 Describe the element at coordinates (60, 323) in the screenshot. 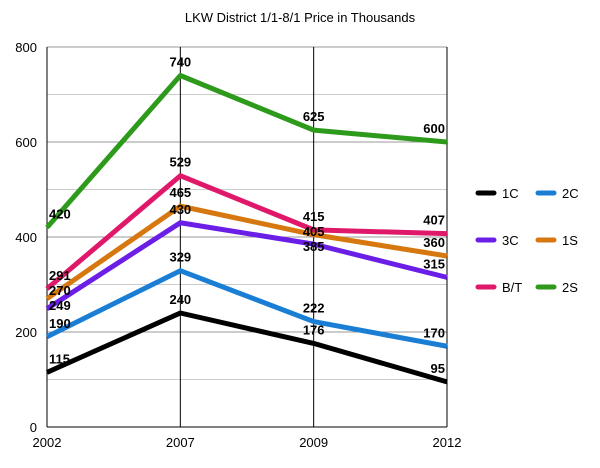

I see `data-label: 190` at that location.